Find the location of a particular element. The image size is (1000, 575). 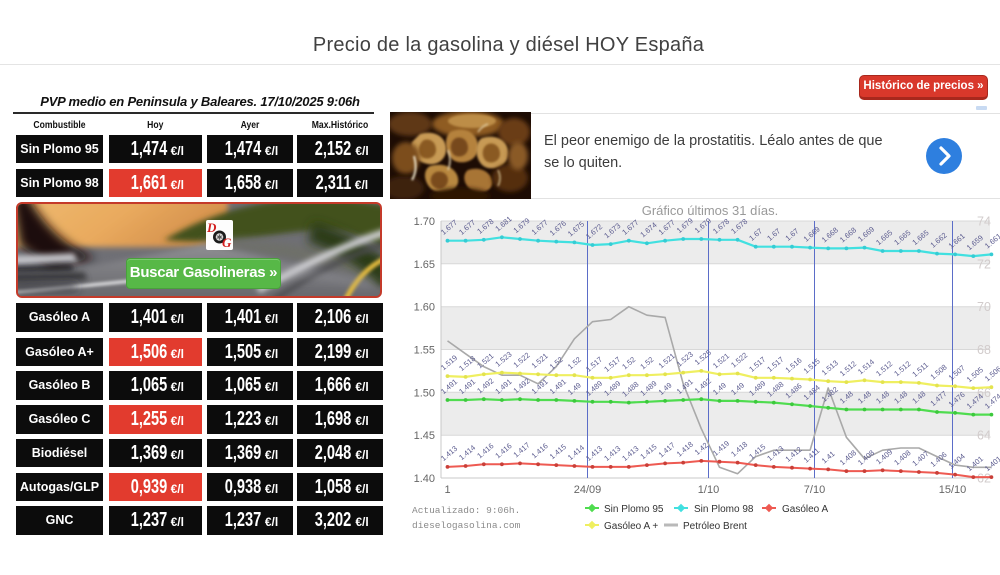

svg-text: 1.505 is located at coordinates (975, 374).